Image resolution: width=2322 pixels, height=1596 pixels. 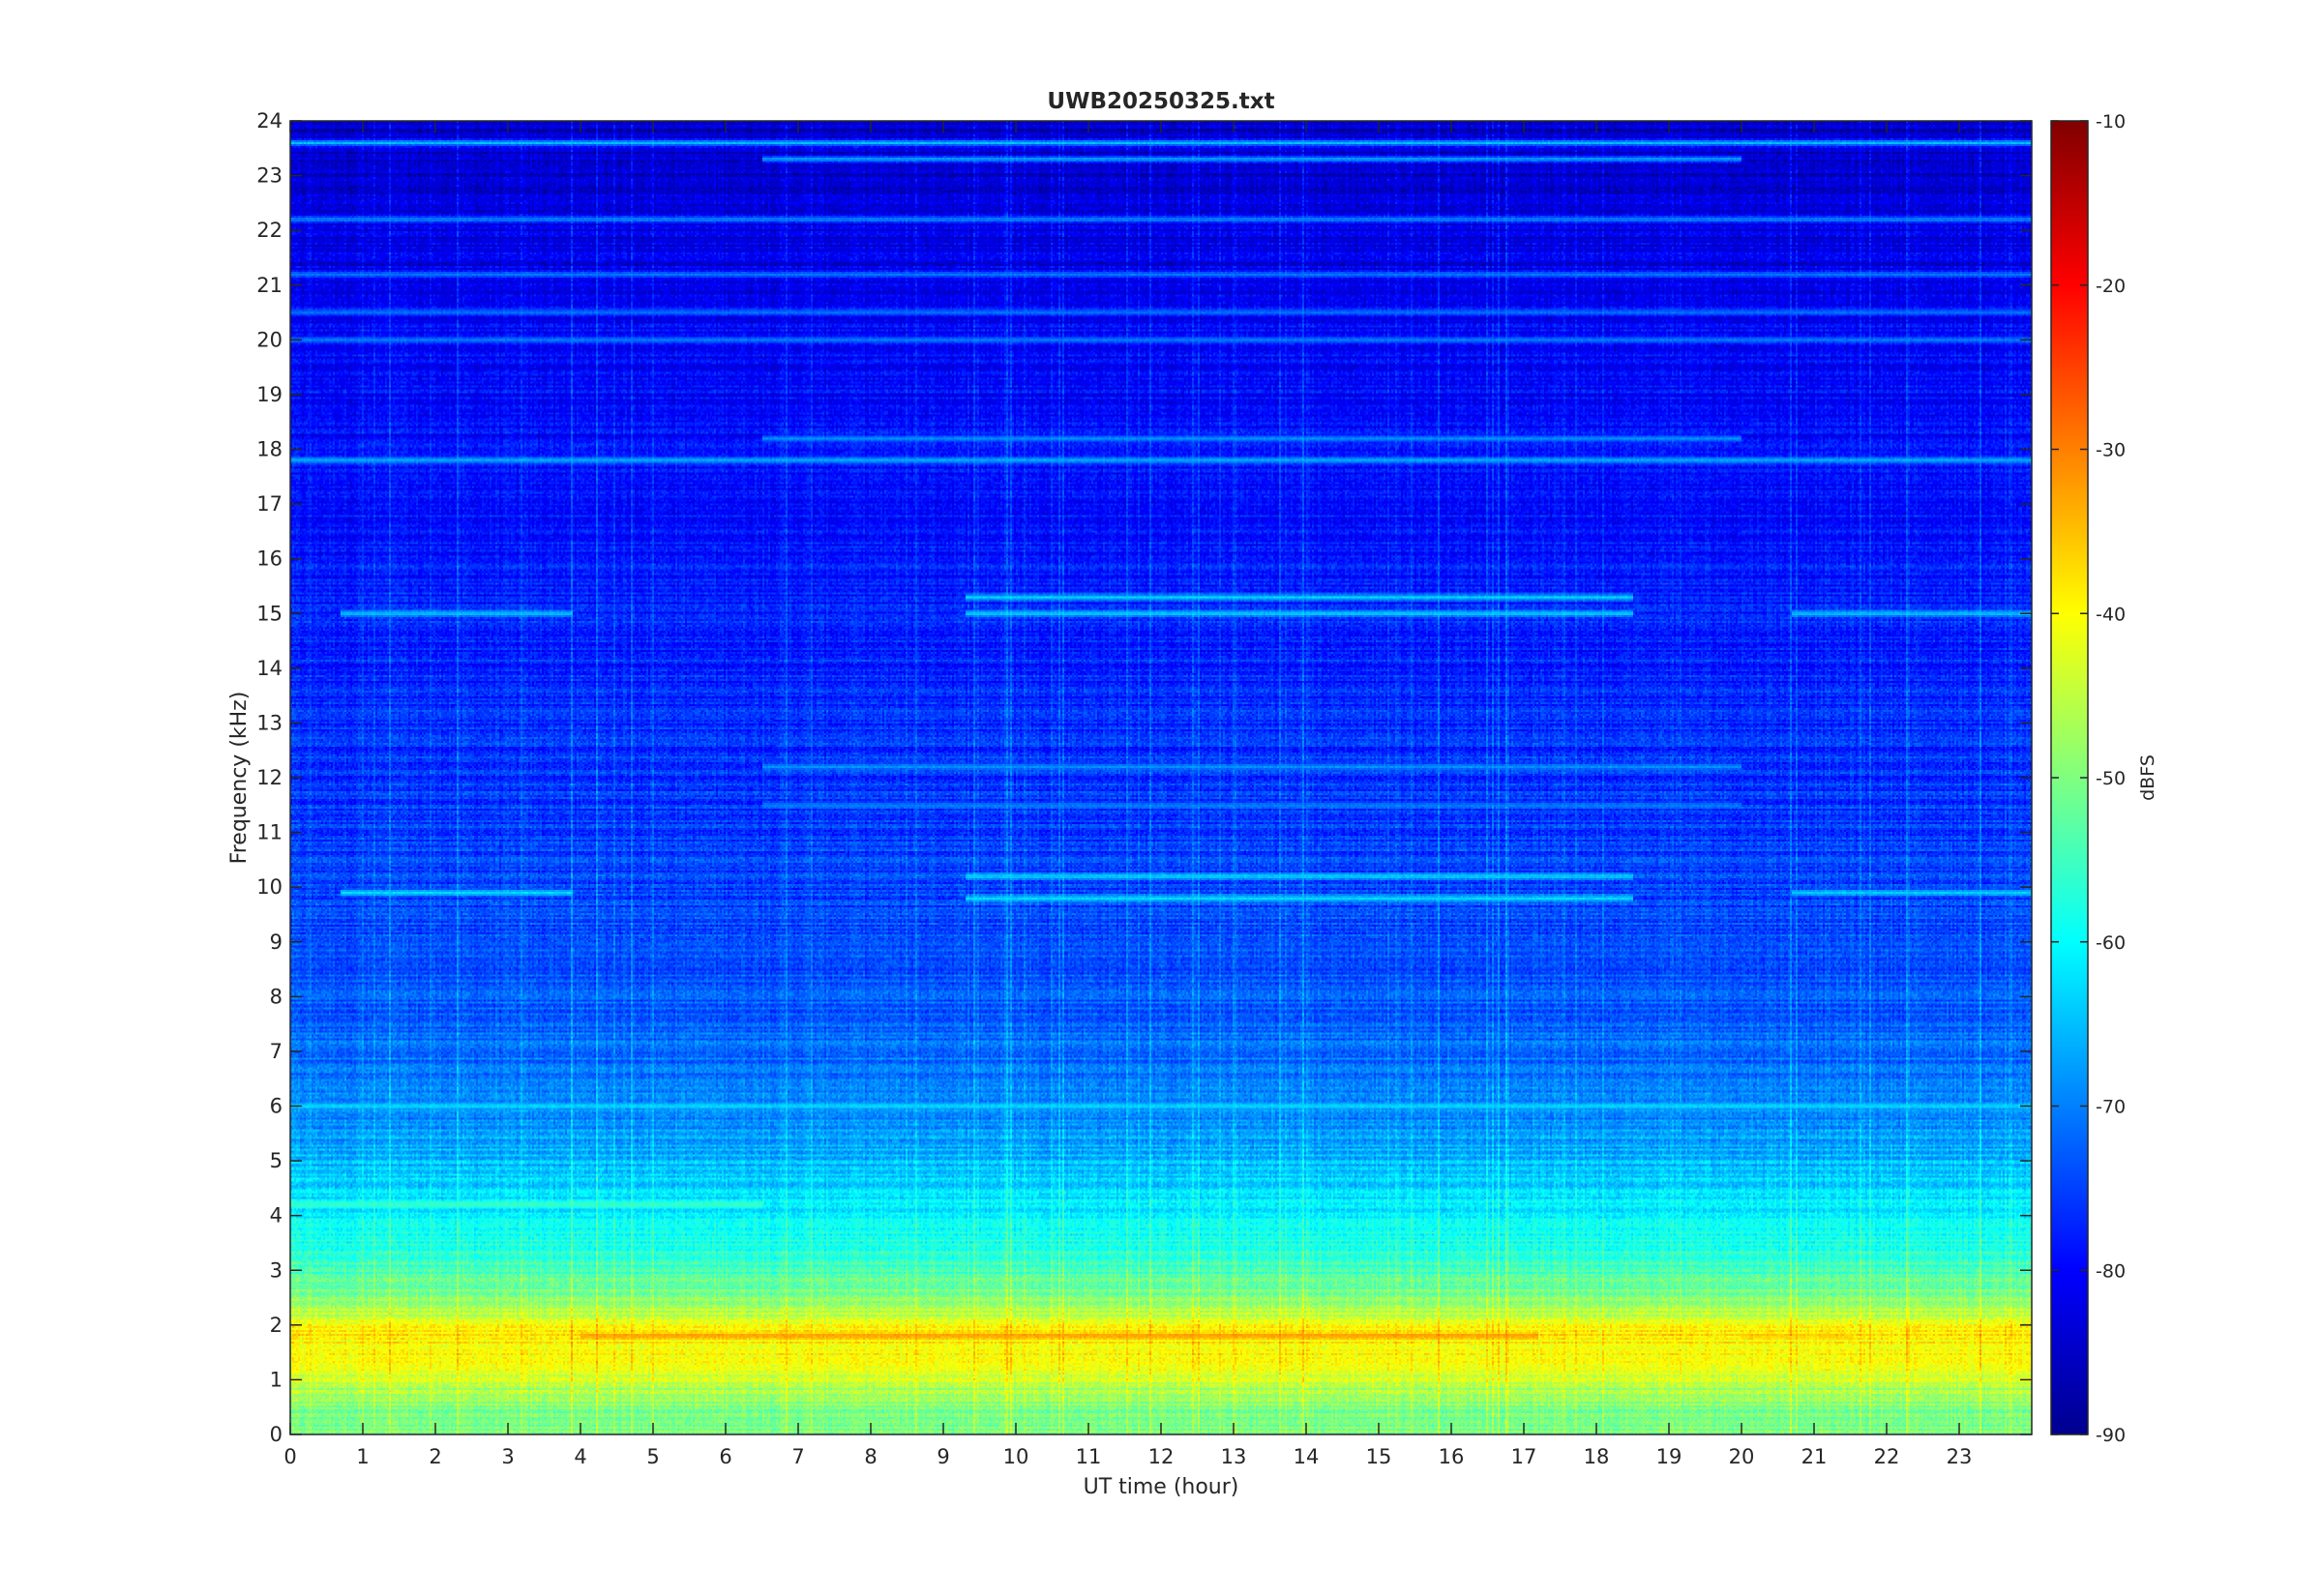 What do you see at coordinates (1597, 1456) in the screenshot?
I see `x-tick-label: 18` at bounding box center [1597, 1456].